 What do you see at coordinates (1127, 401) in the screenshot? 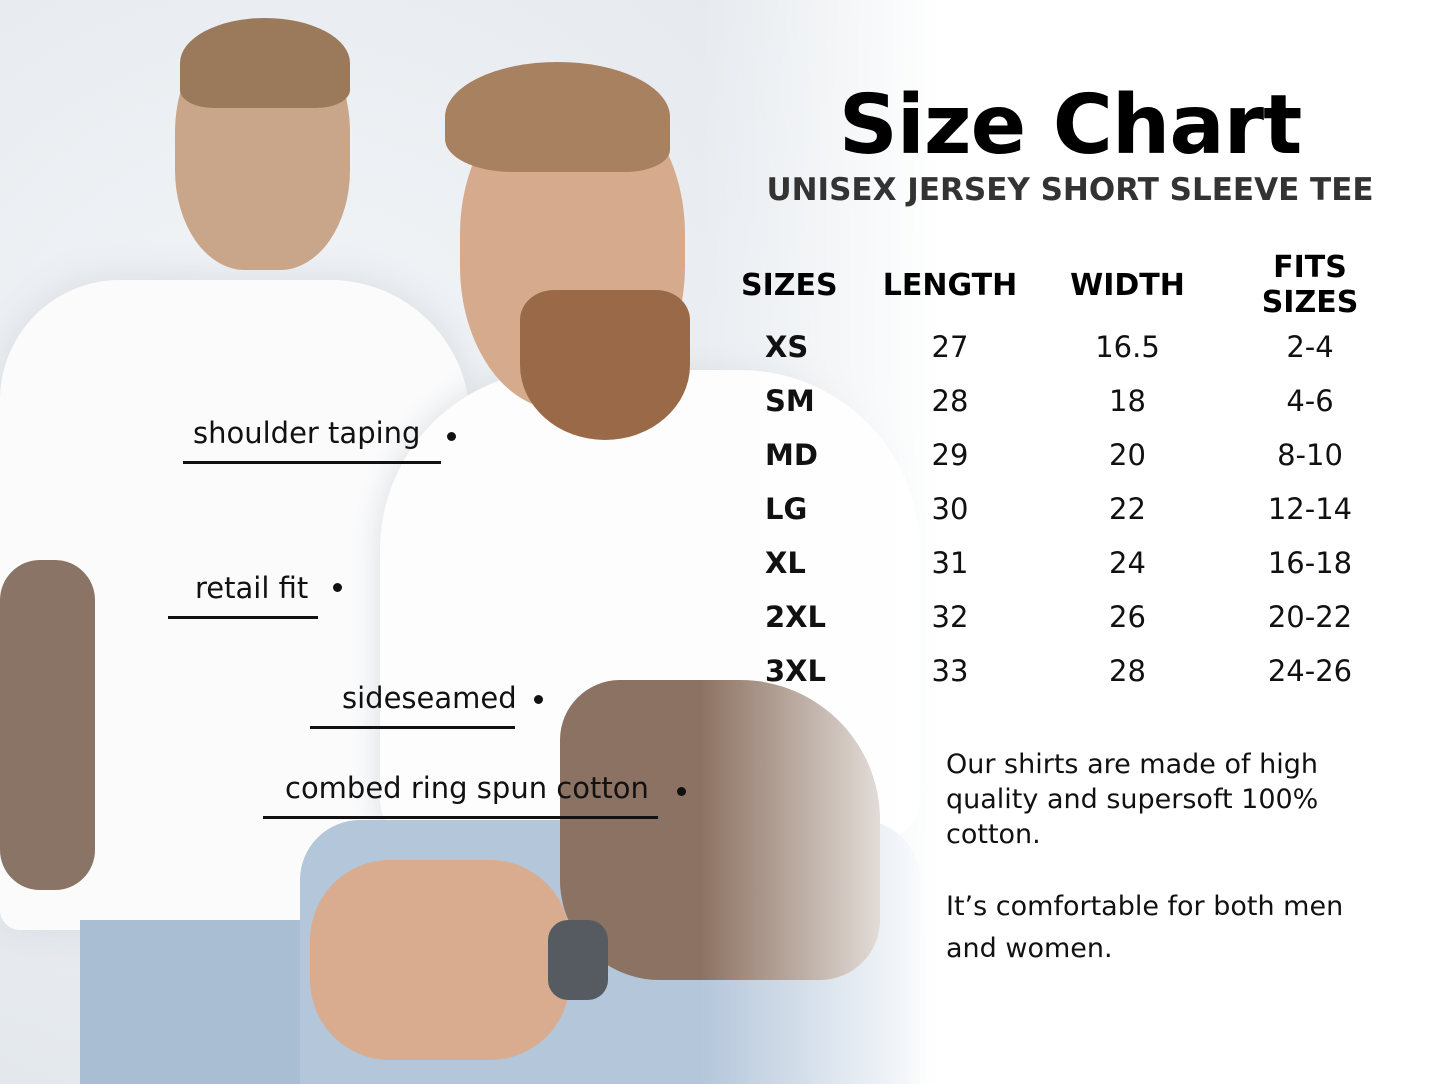
I see `cell-width: 18` at bounding box center [1127, 401].